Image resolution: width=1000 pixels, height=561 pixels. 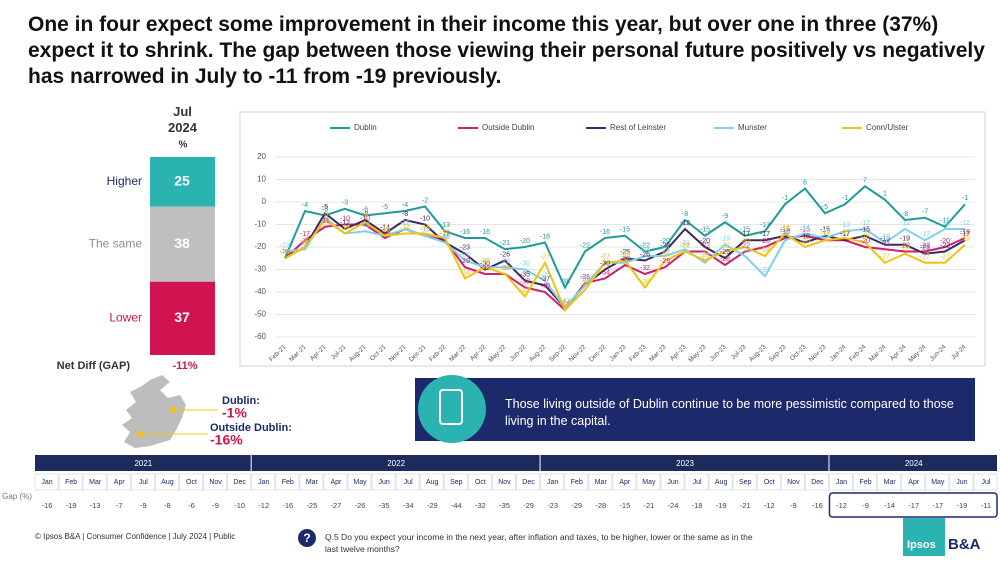 I want to click on gap-value: -19, so click(x=721, y=505).